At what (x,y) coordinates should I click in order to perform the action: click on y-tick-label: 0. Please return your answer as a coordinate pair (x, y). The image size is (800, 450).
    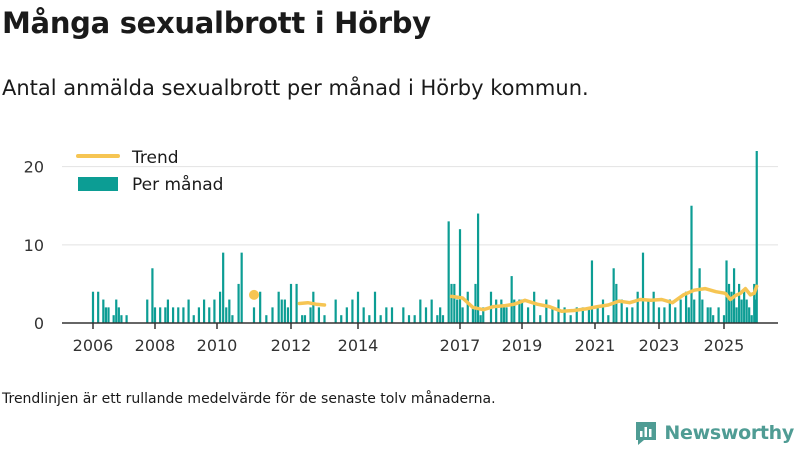
    Looking at the image, I should click on (39, 323).